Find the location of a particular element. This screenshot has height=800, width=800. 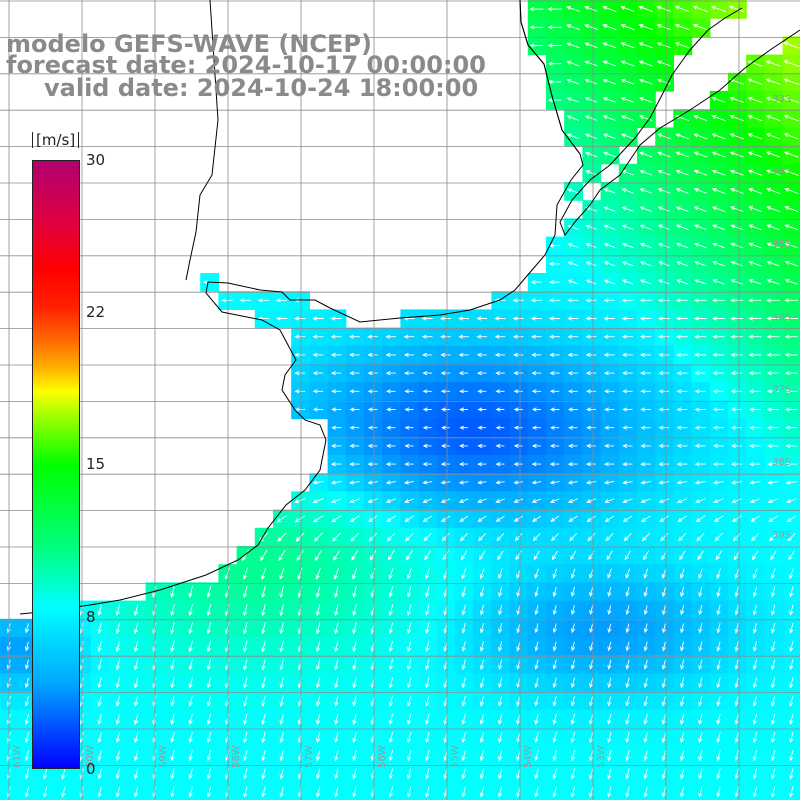

lon-label: 54W is located at coordinates (528, 756).